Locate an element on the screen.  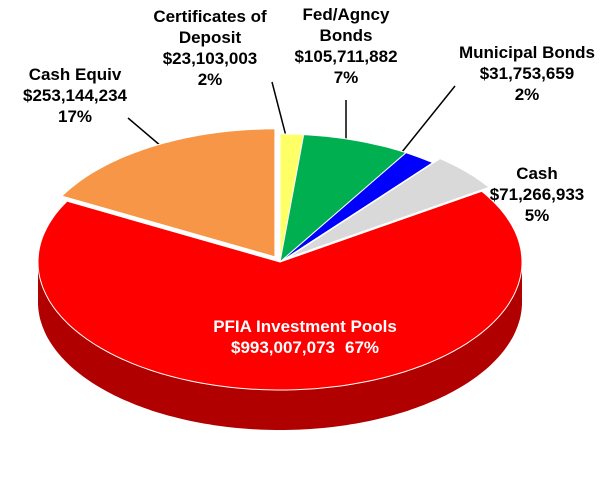
category-label: Municipal Bonds is located at coordinates (527, 52).